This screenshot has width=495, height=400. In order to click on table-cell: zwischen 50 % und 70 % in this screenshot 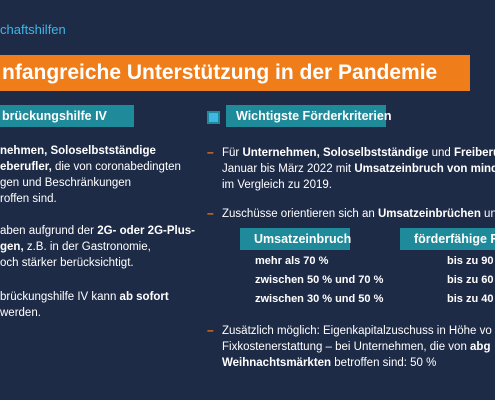, I will do `click(319, 280)`.